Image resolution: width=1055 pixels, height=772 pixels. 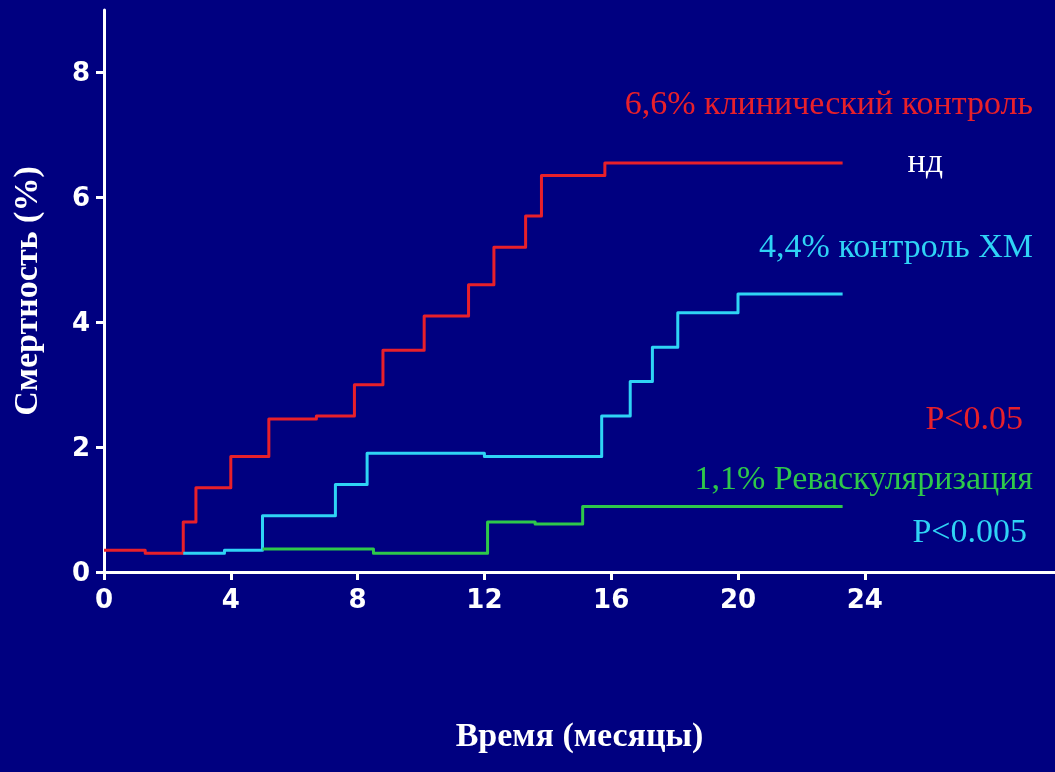 What do you see at coordinates (974, 417) in the screenshot?
I see `annotation: P<0.05` at bounding box center [974, 417].